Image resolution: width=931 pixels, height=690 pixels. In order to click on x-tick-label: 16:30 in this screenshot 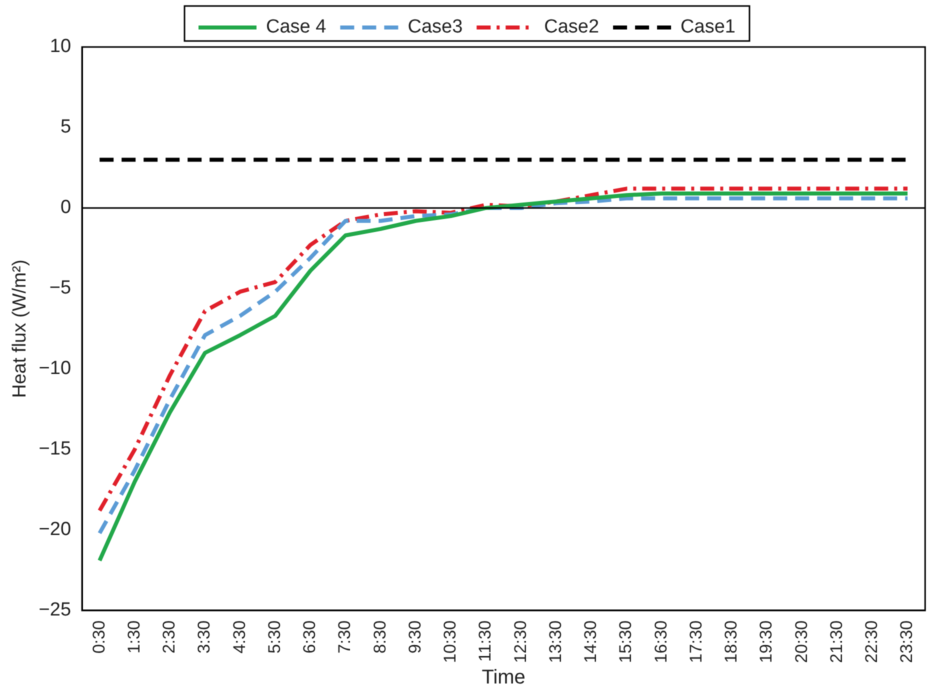, I will do `click(660, 642)`.